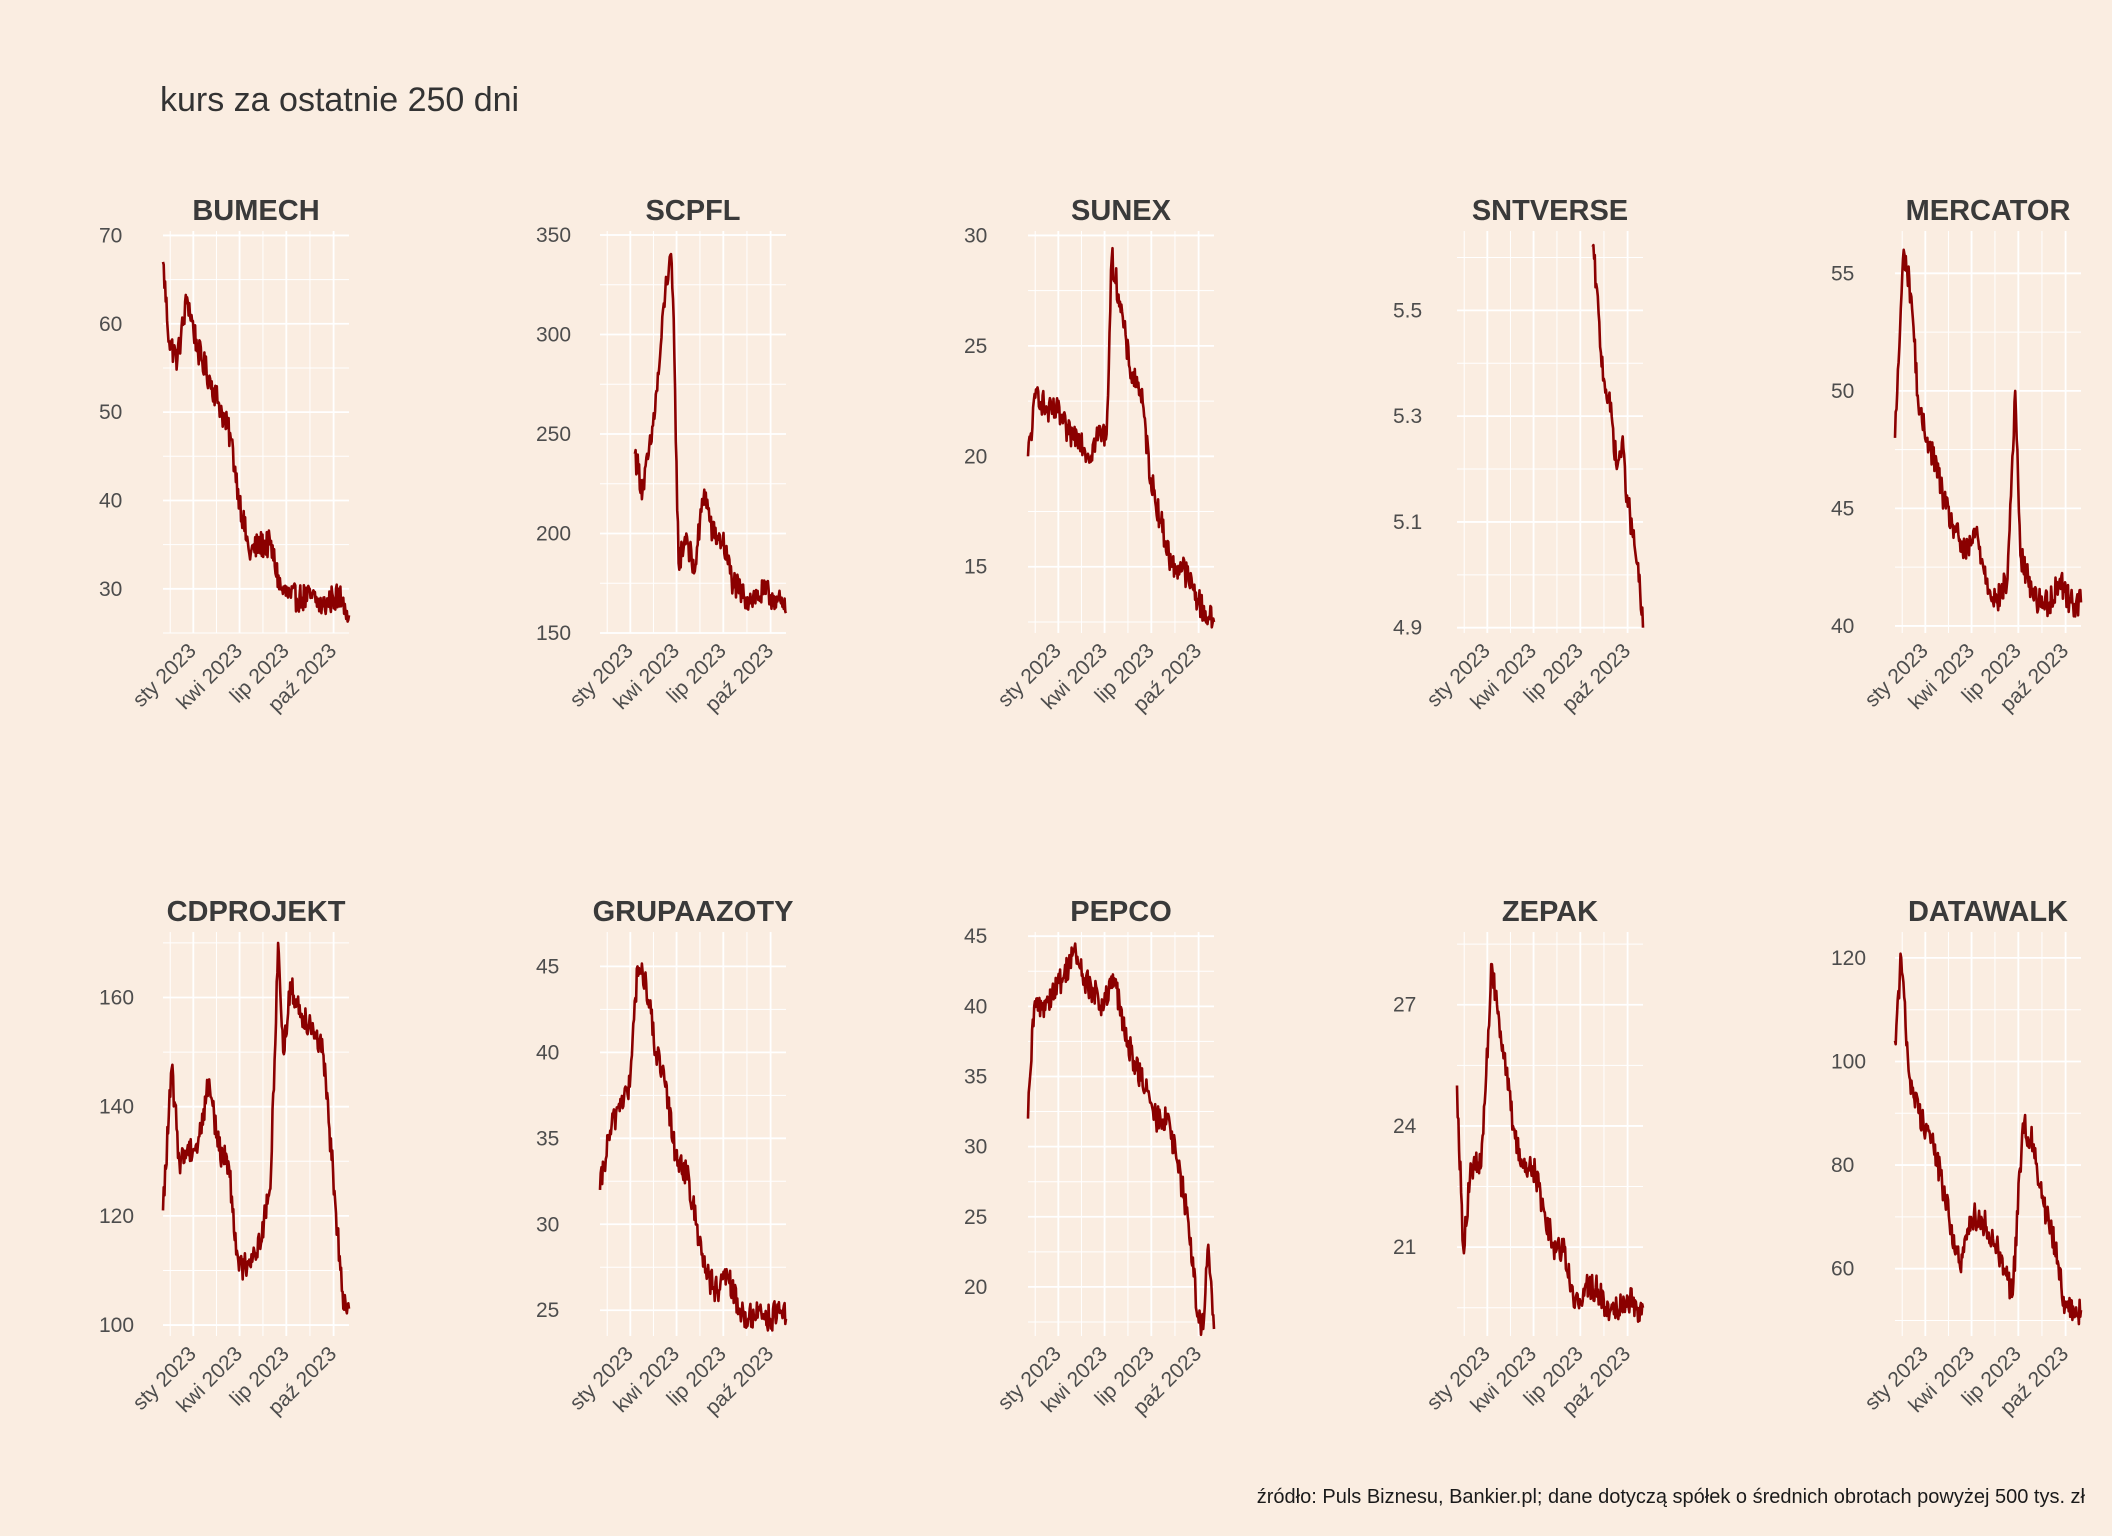 This screenshot has height=1536, width=2112. Describe the element at coordinates (1842, 273) in the screenshot. I see `y-tick-label: 55` at that location.